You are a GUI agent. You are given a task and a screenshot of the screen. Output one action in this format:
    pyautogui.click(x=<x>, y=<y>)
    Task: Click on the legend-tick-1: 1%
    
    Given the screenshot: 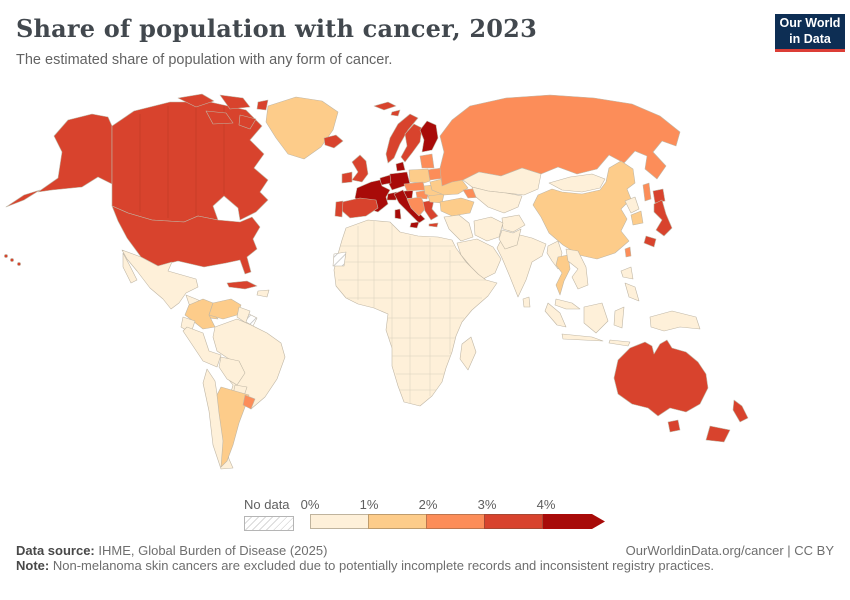 What is the action you would take?
    pyautogui.click(x=369, y=504)
    